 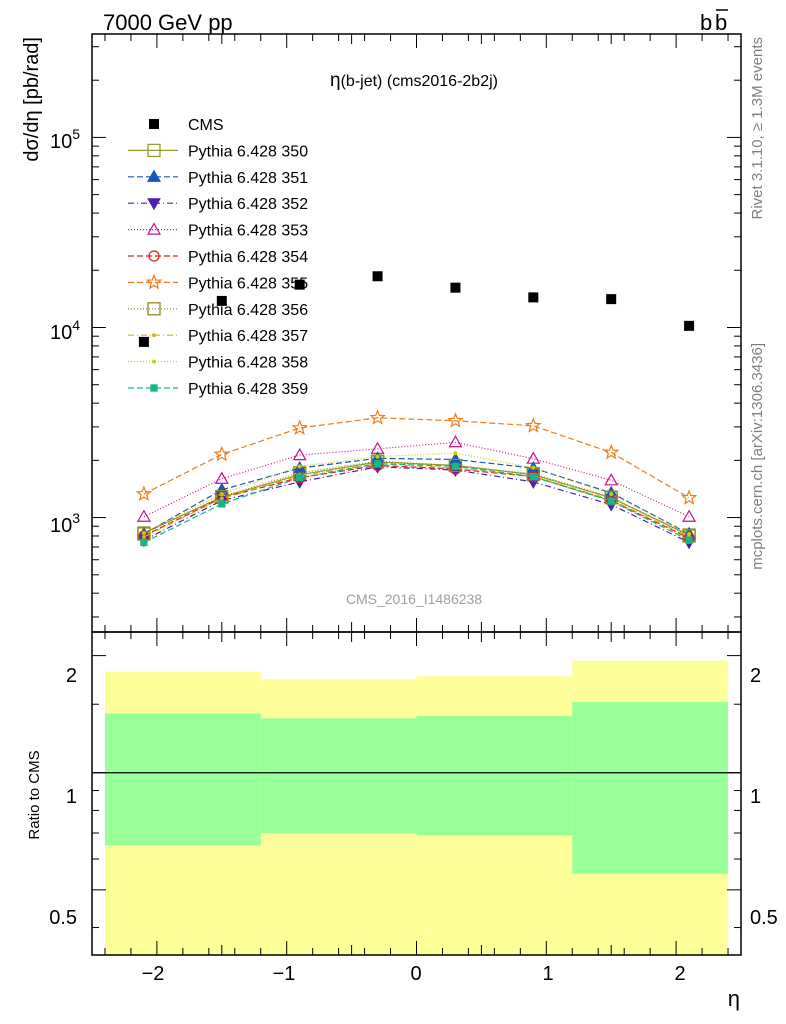 What do you see at coordinates (248, 283) in the screenshot?
I see `legend-label-5: Pythia 6.428 355` at bounding box center [248, 283].